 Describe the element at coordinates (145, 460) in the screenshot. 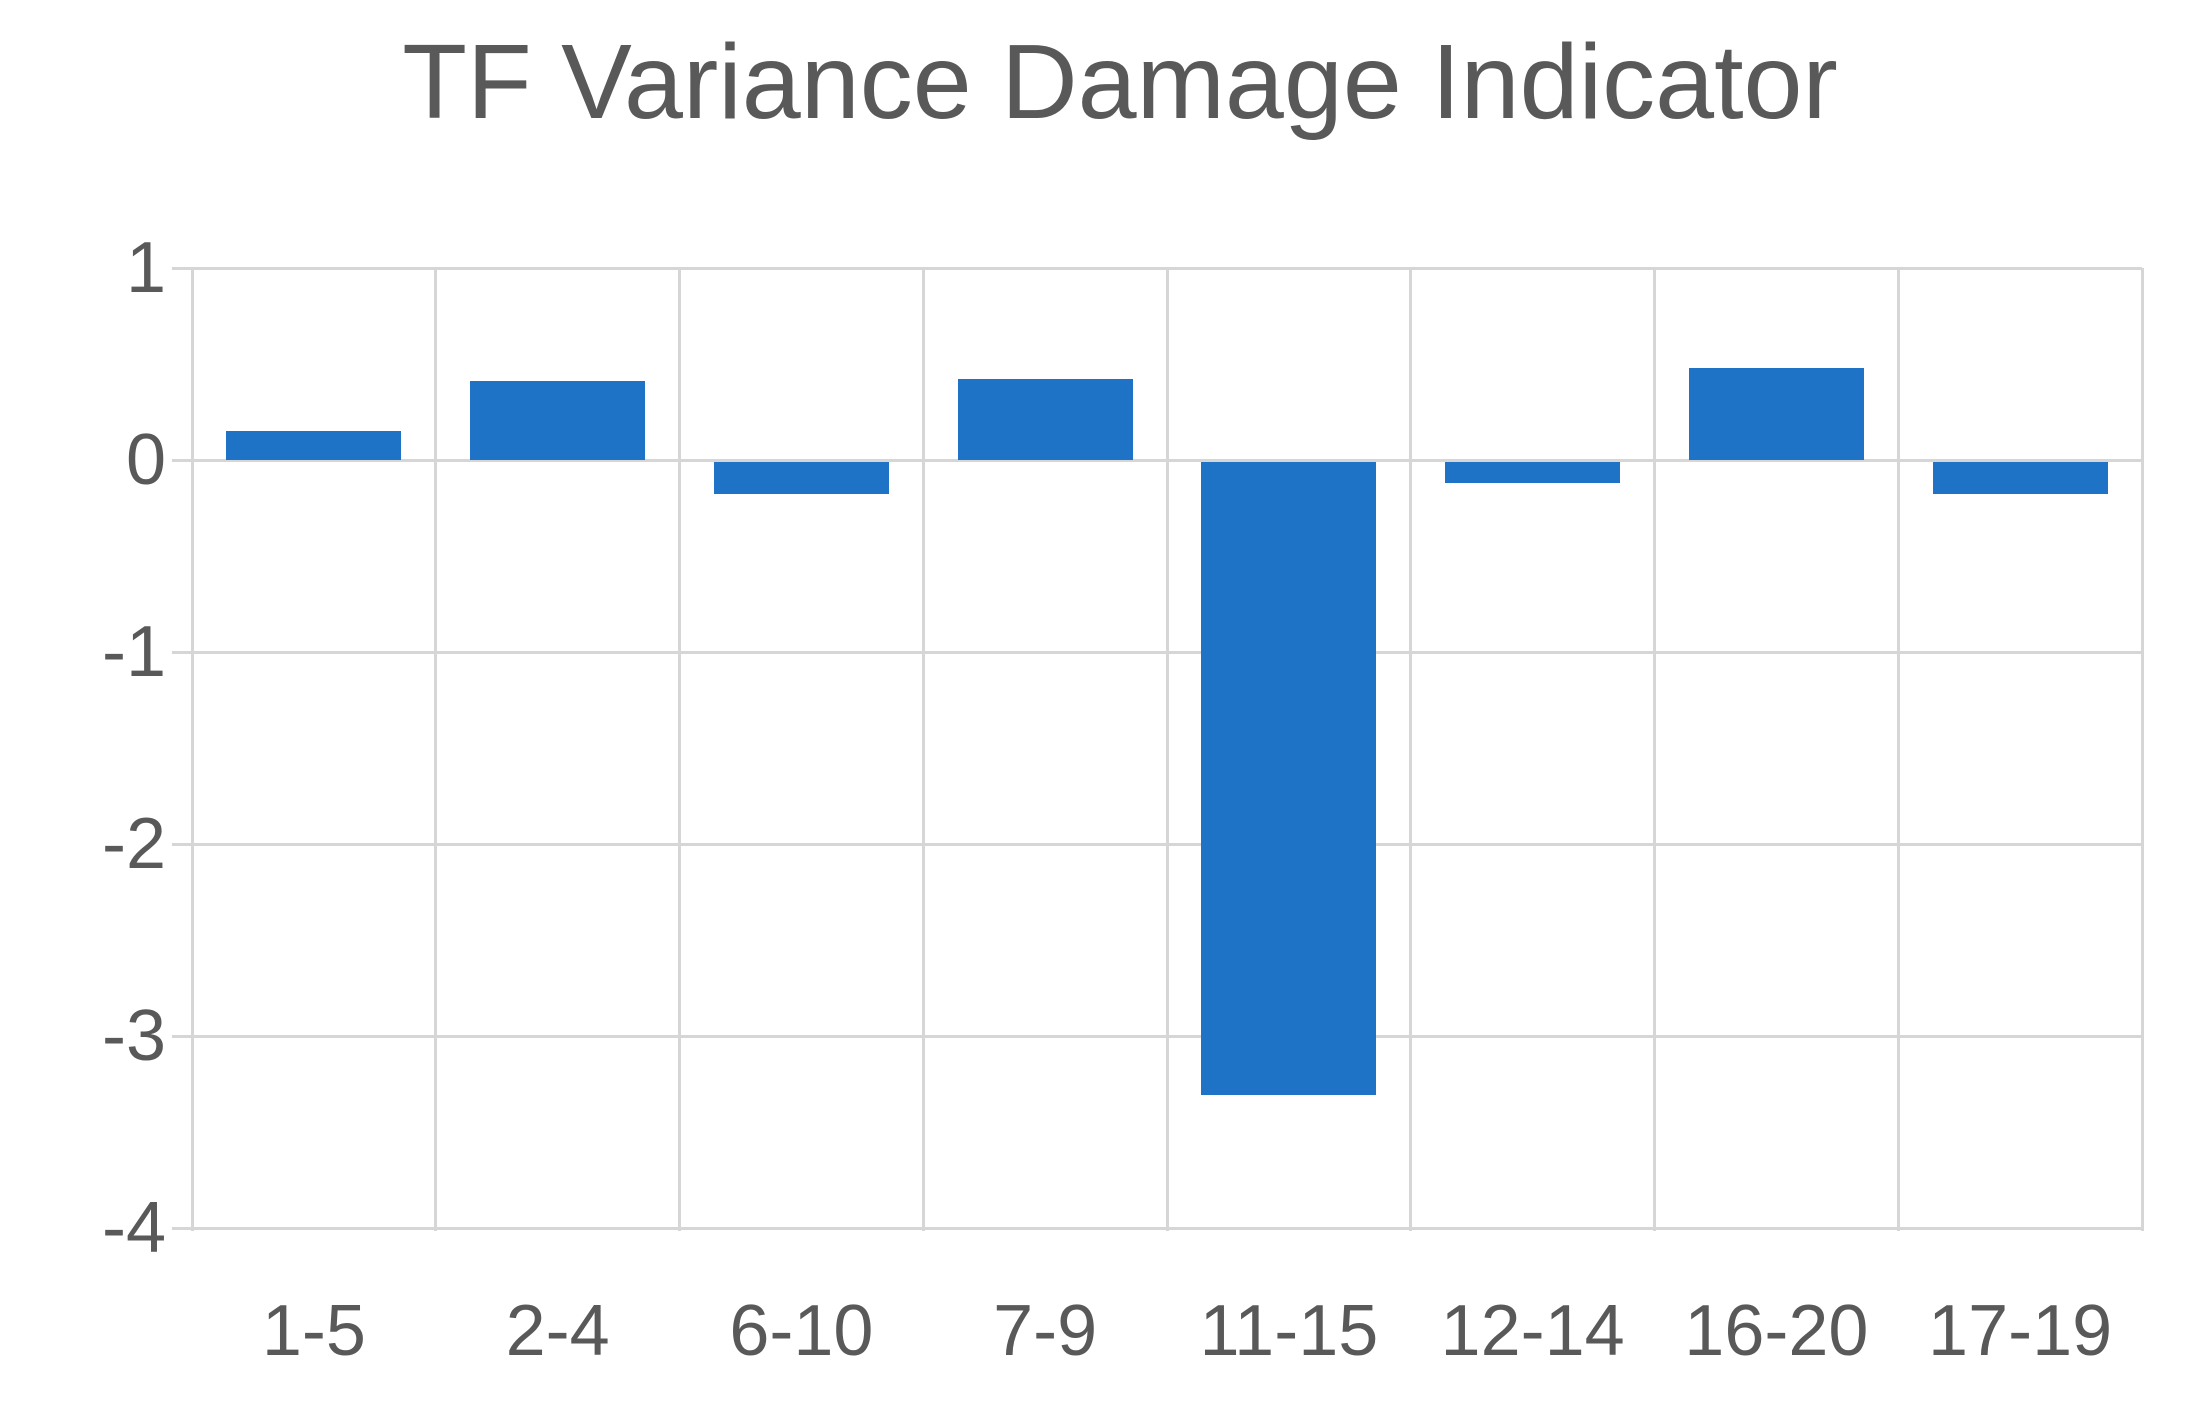

I see `y-axis-tick-label: 0` at that location.